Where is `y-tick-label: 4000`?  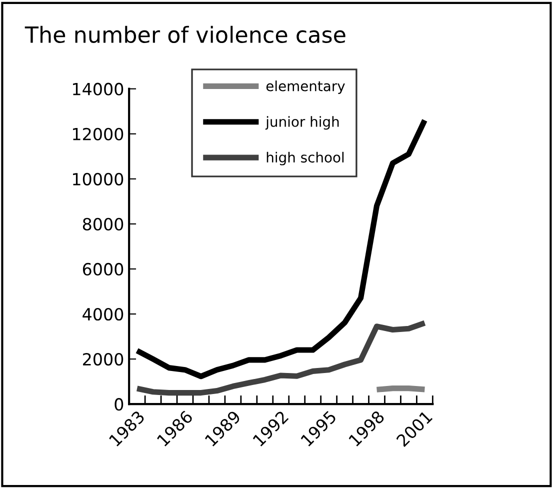 y-tick-label: 4000 is located at coordinates (103, 314).